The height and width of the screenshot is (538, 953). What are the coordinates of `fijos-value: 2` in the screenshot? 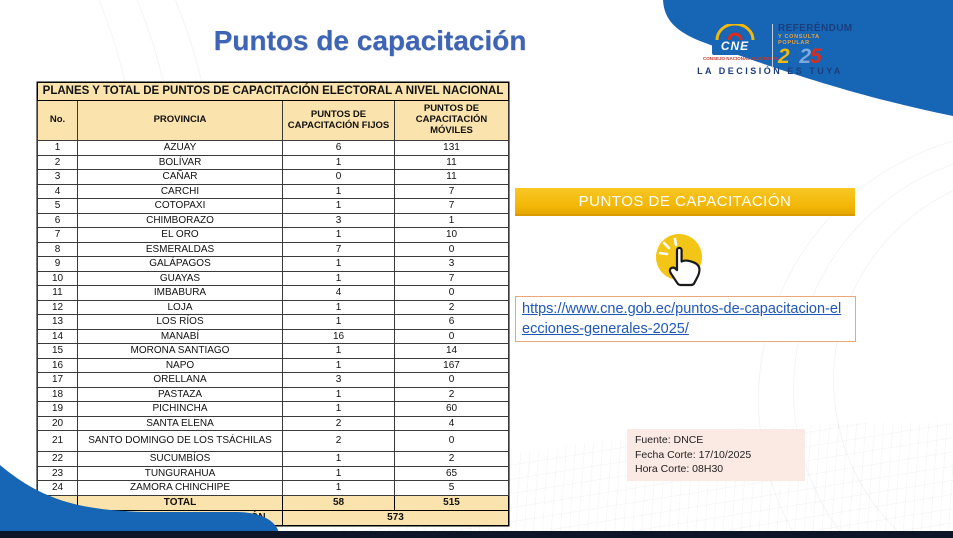 It's located at (338, 441).